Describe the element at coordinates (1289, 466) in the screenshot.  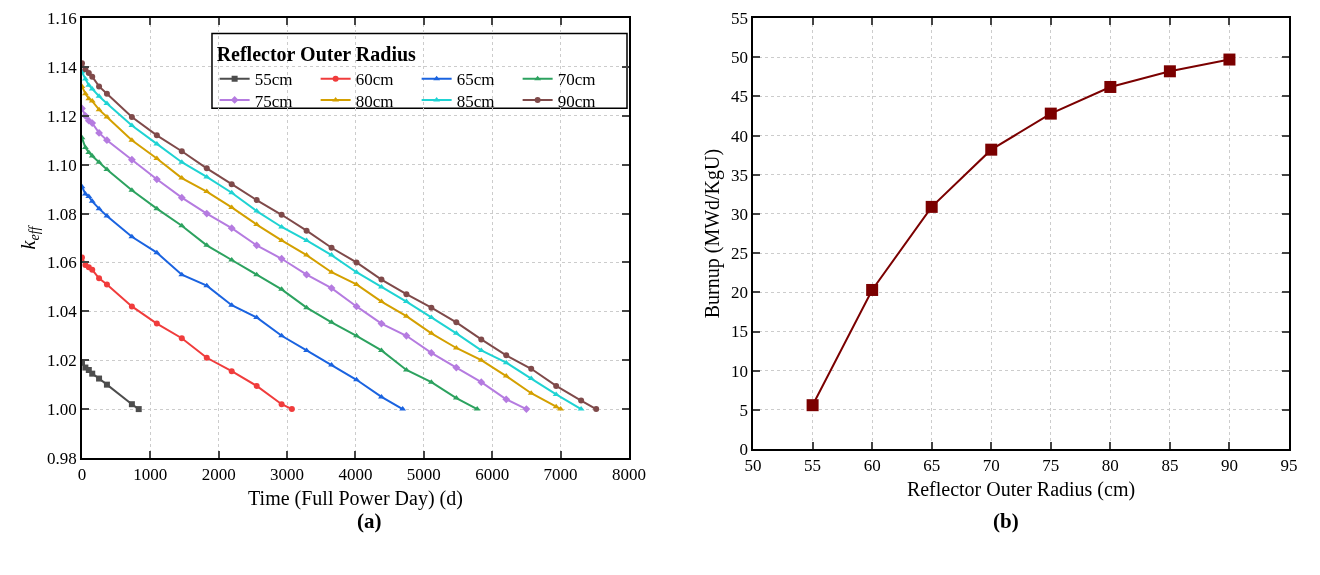
I see `x-tick-label: 95` at that location.